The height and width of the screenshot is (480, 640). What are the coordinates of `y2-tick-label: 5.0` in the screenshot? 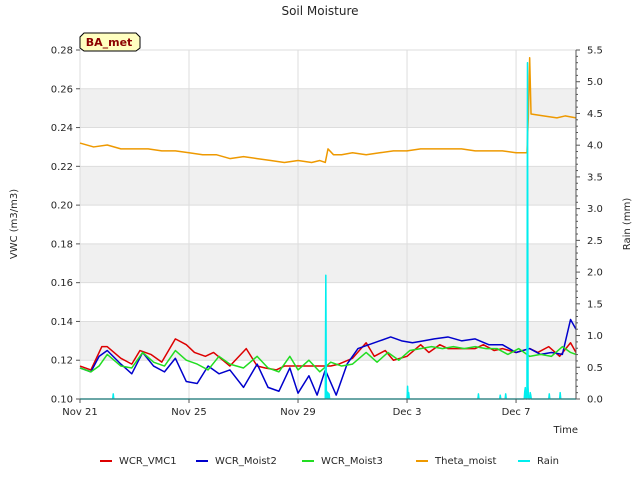 It's located at (595, 82).